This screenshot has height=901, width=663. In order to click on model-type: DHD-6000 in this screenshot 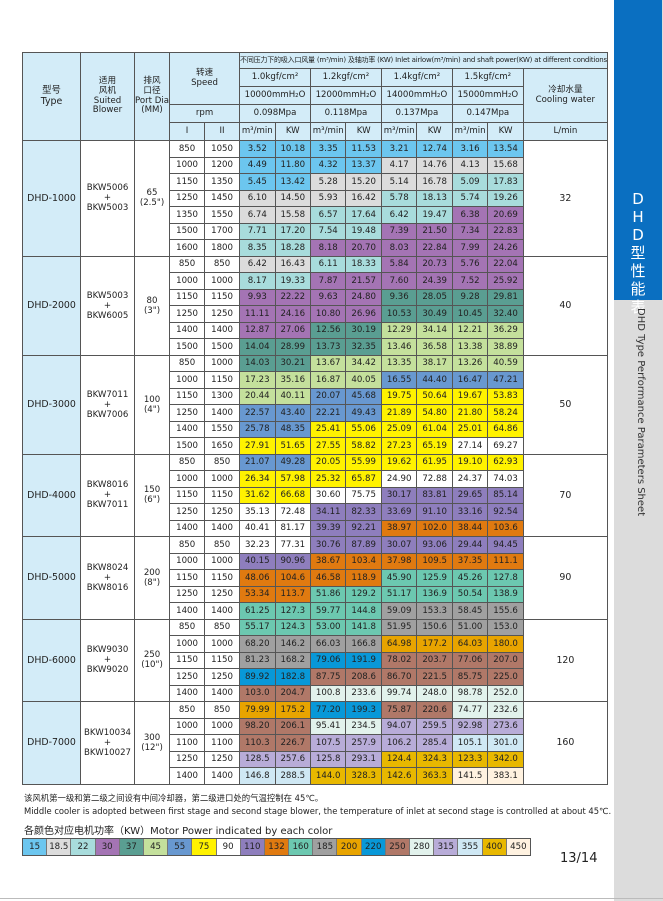, I will do `click(51, 660)`.